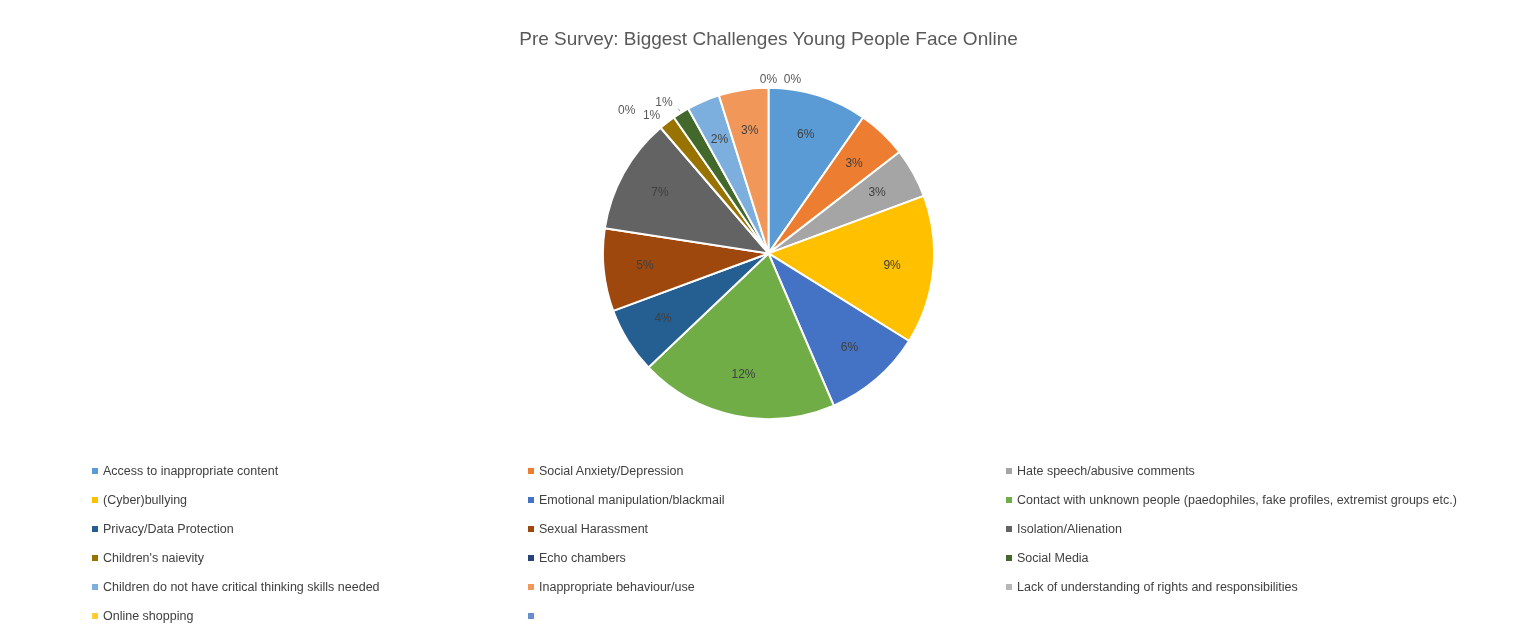 This screenshot has height=638, width=1537. Describe the element at coordinates (241, 587) in the screenshot. I see `legend-label: Children do not have critical thinking skills needed` at that location.